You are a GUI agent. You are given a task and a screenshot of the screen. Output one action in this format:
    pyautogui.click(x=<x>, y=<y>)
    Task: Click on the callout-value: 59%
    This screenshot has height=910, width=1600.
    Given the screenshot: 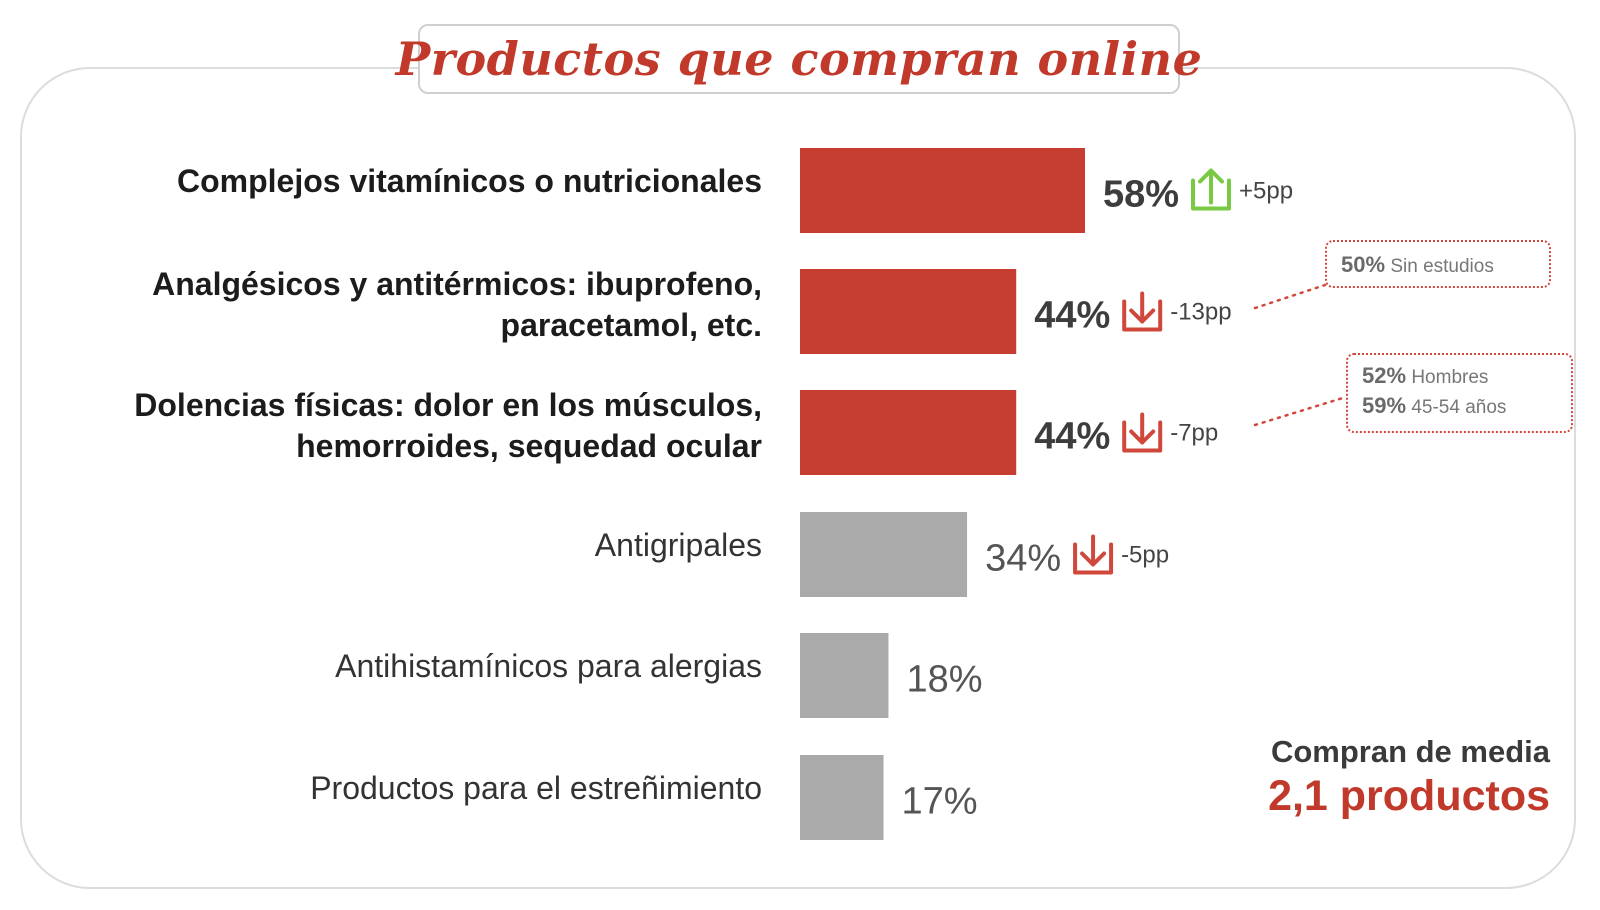 What is the action you would take?
    pyautogui.click(x=1384, y=405)
    